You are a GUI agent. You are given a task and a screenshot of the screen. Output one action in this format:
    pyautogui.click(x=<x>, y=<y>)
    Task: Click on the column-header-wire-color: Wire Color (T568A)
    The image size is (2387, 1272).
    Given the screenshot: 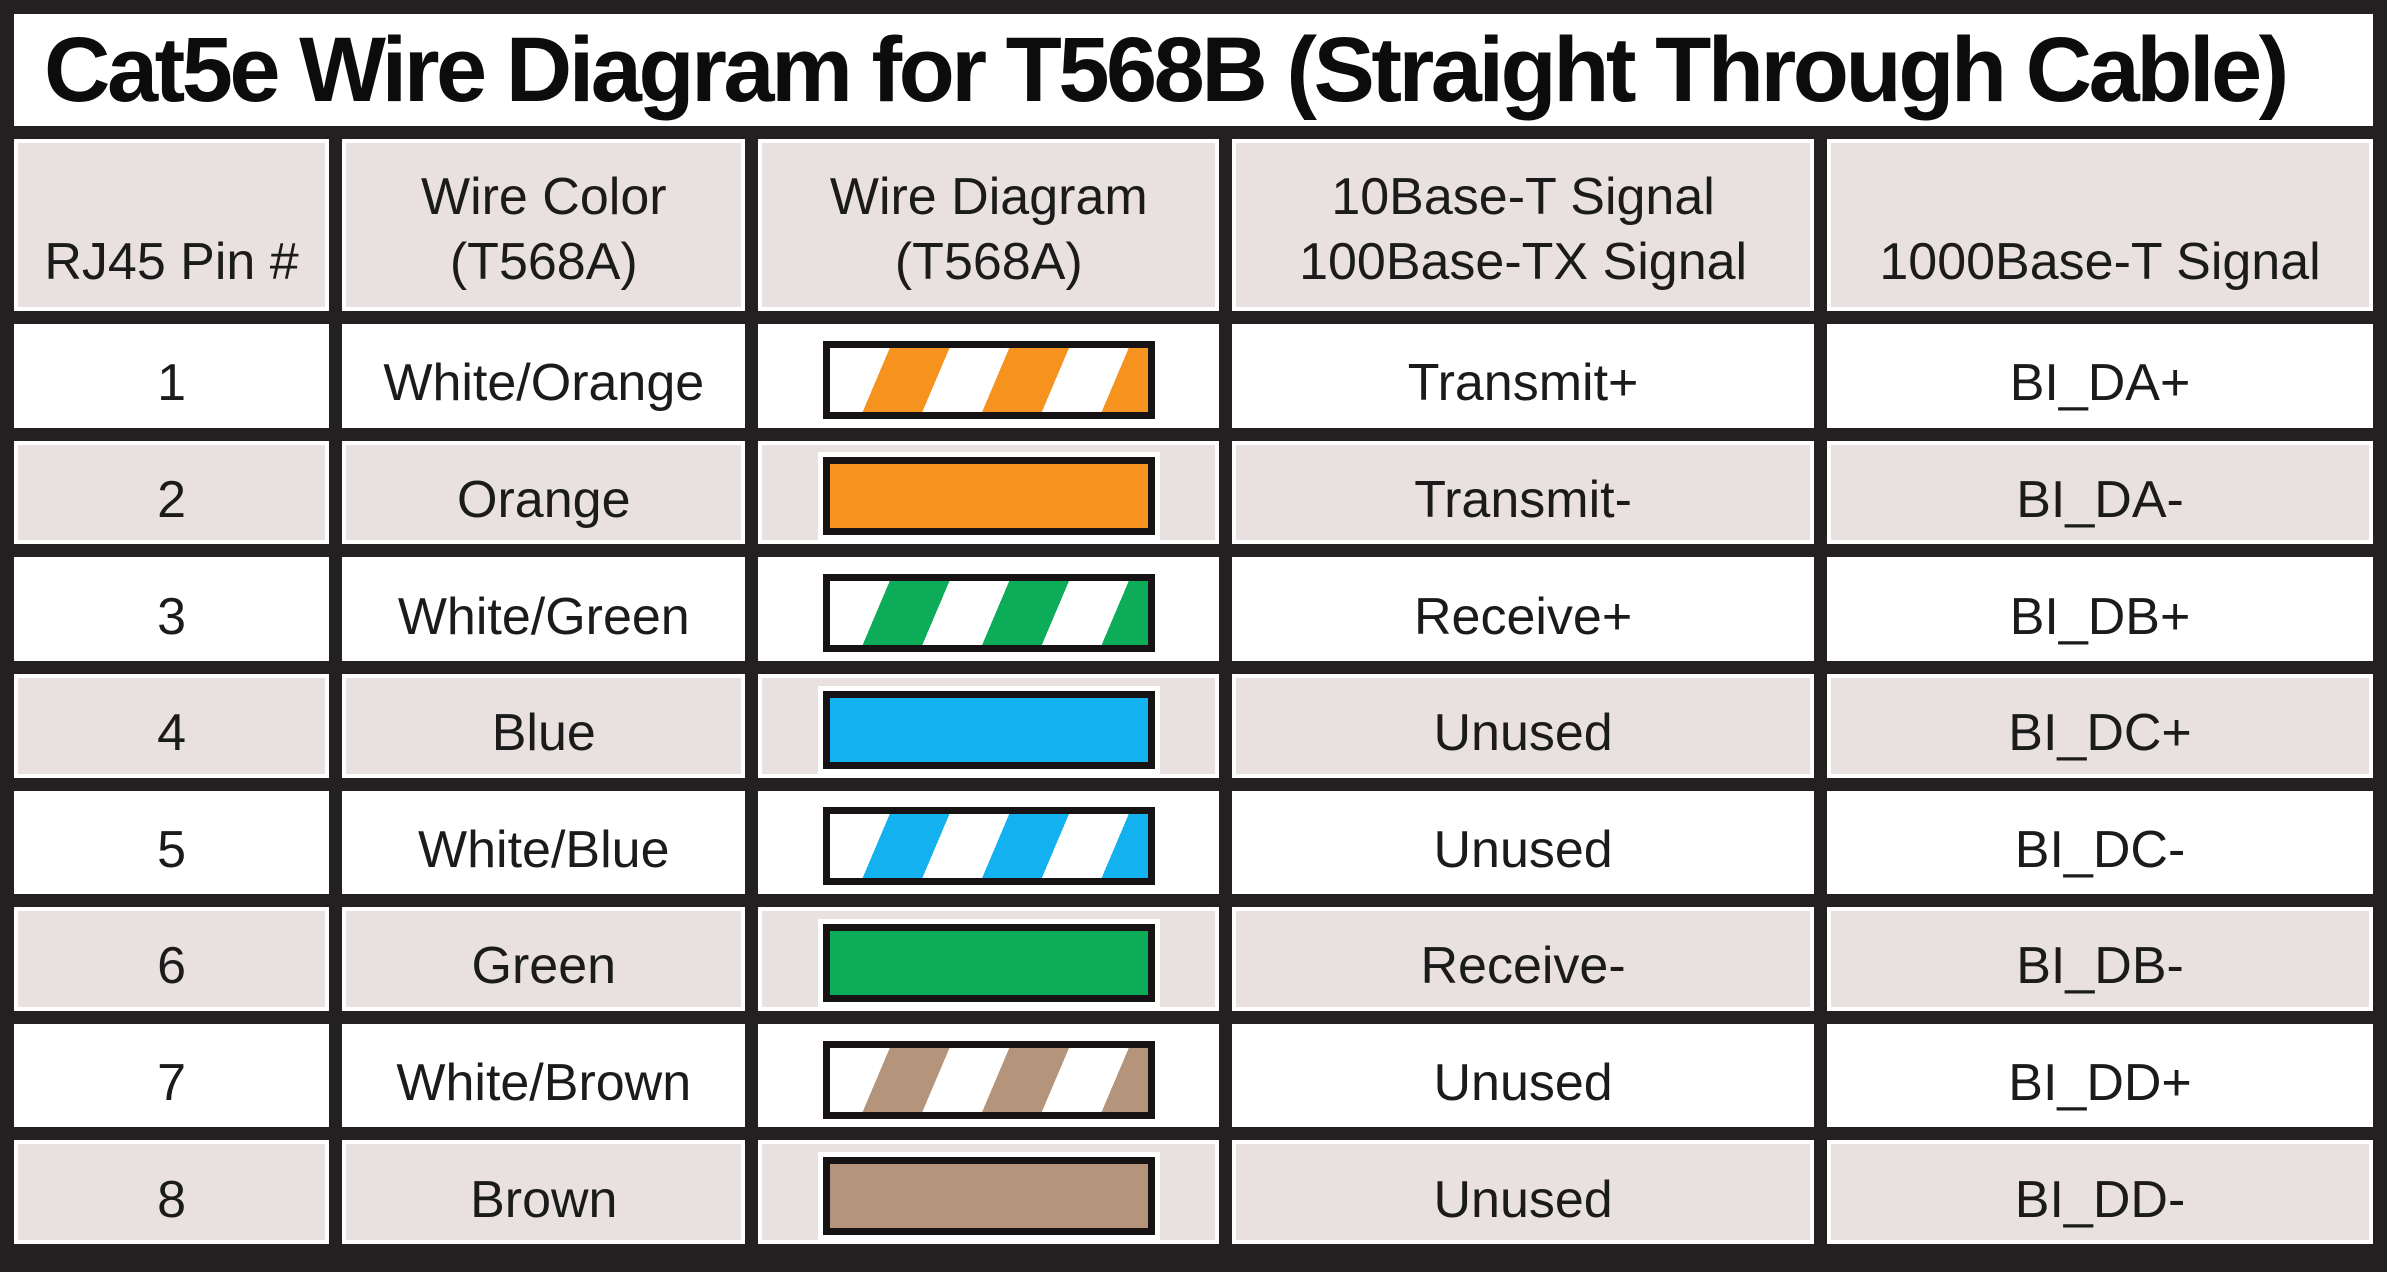 What is the action you would take?
    pyautogui.click(x=544, y=225)
    